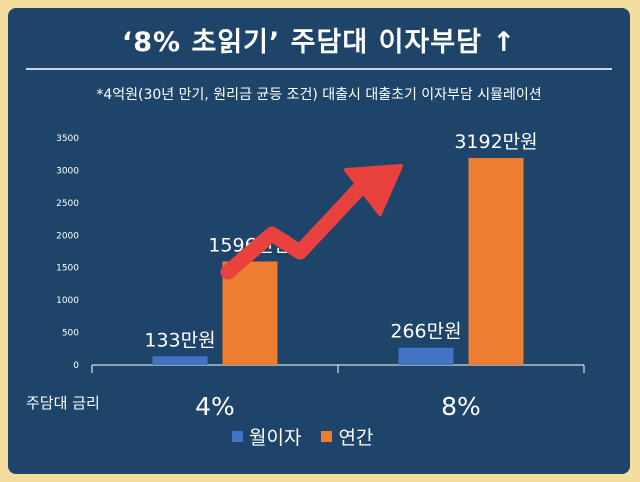  I want to click on y-axis-ticks: 0 500 1000 1500 2000 2500 3000 3500, so click(67, 252).